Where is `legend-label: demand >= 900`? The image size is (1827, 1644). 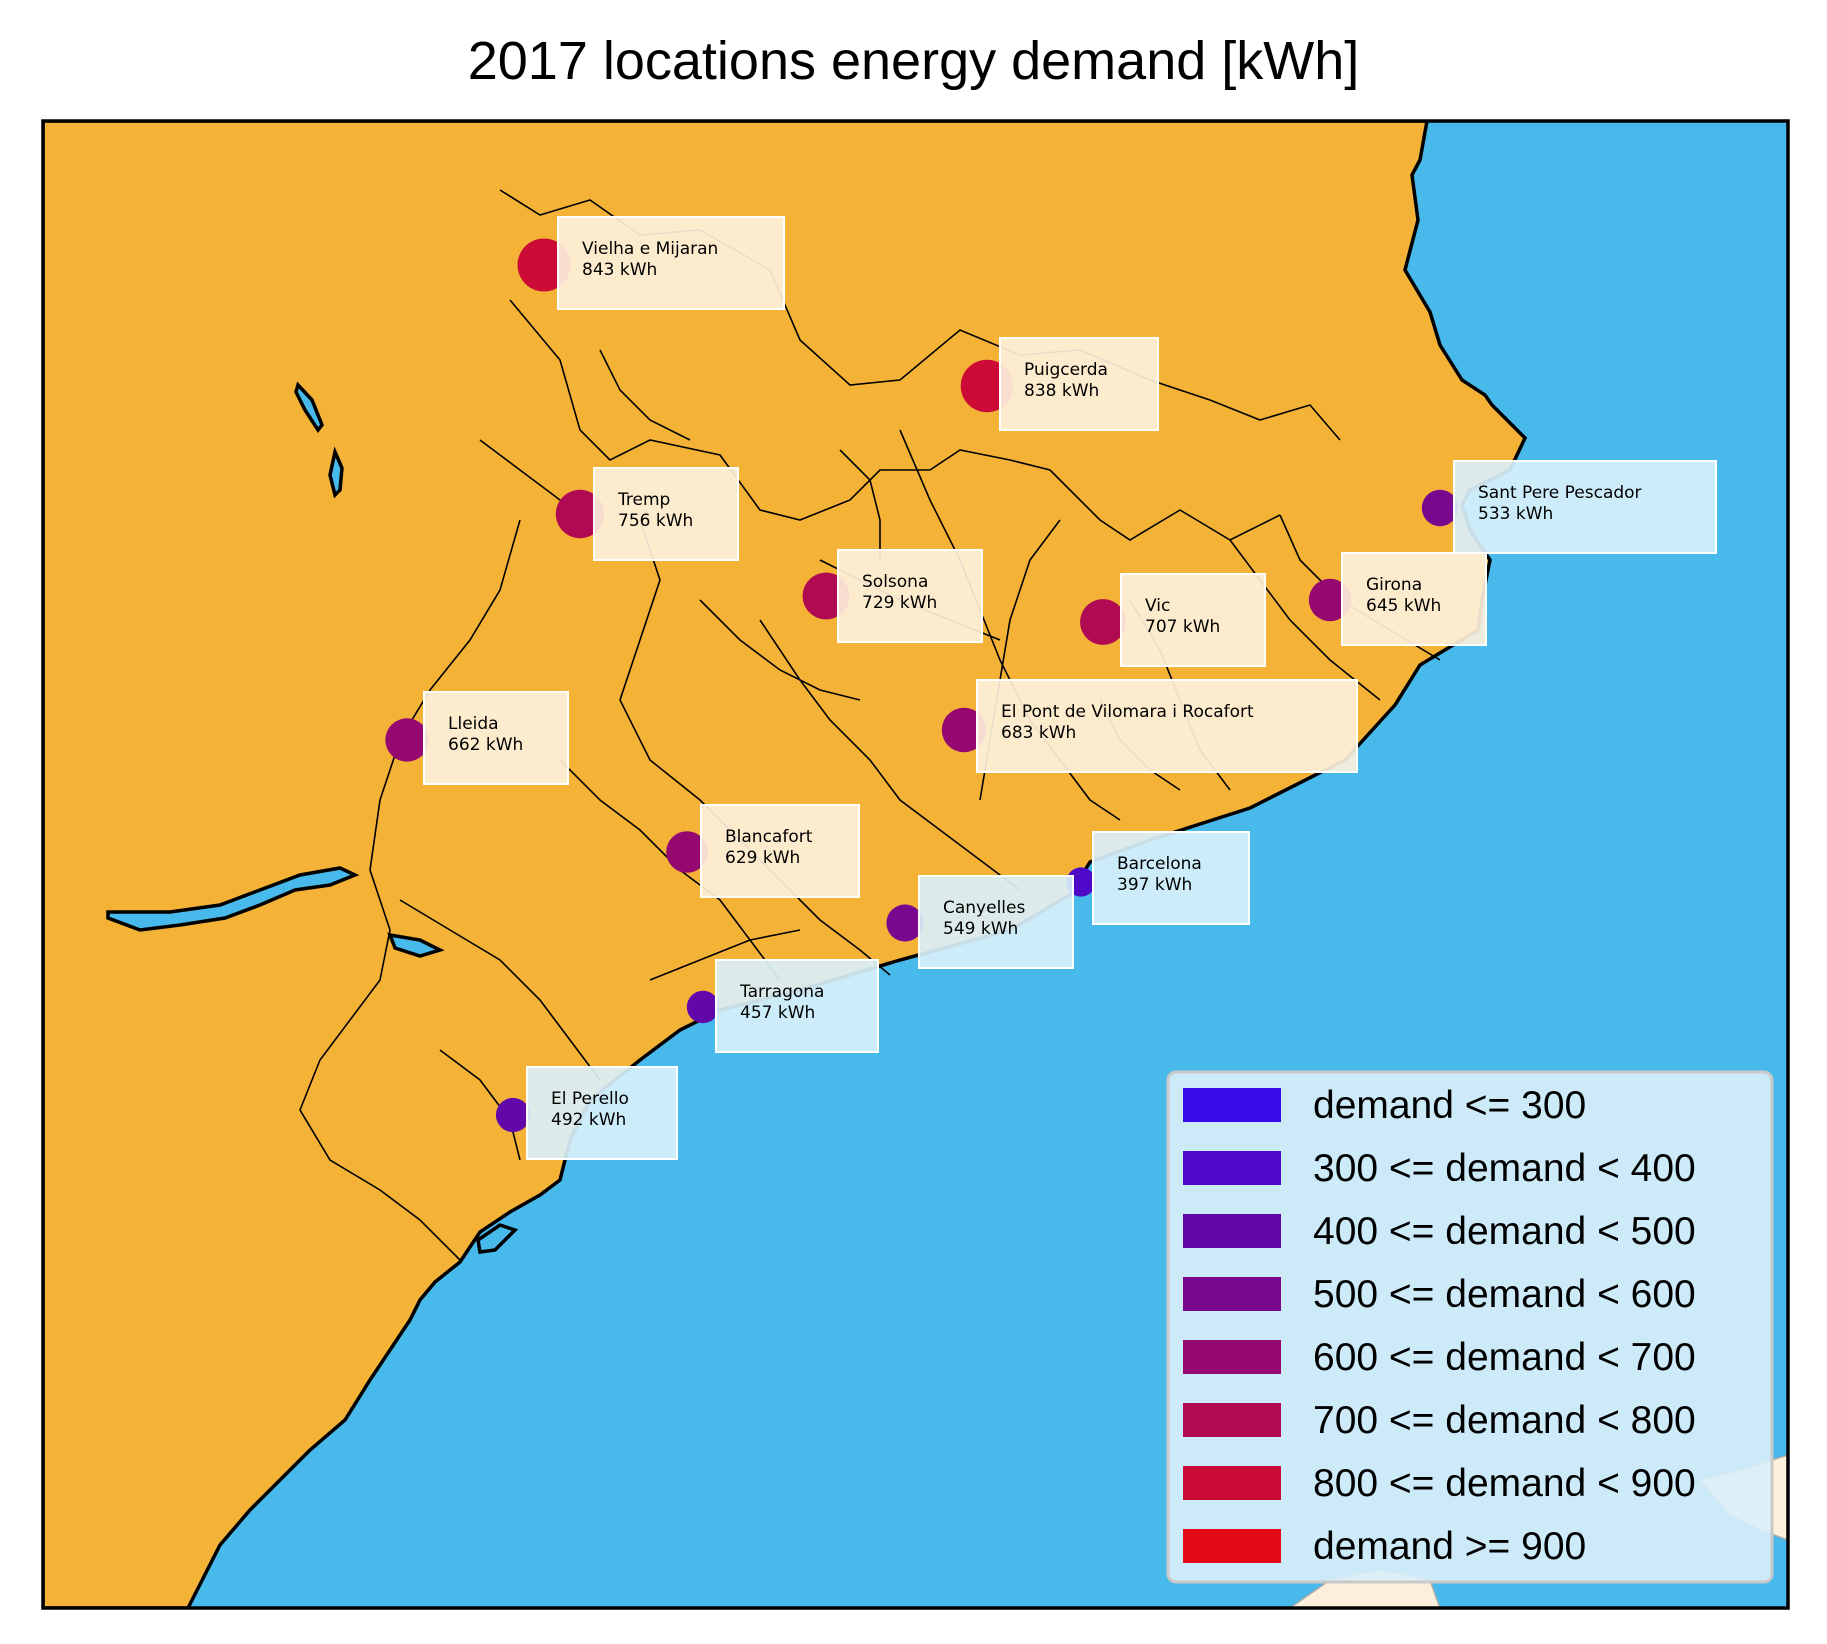
legend-label: demand >= 900 is located at coordinates (1449, 1546).